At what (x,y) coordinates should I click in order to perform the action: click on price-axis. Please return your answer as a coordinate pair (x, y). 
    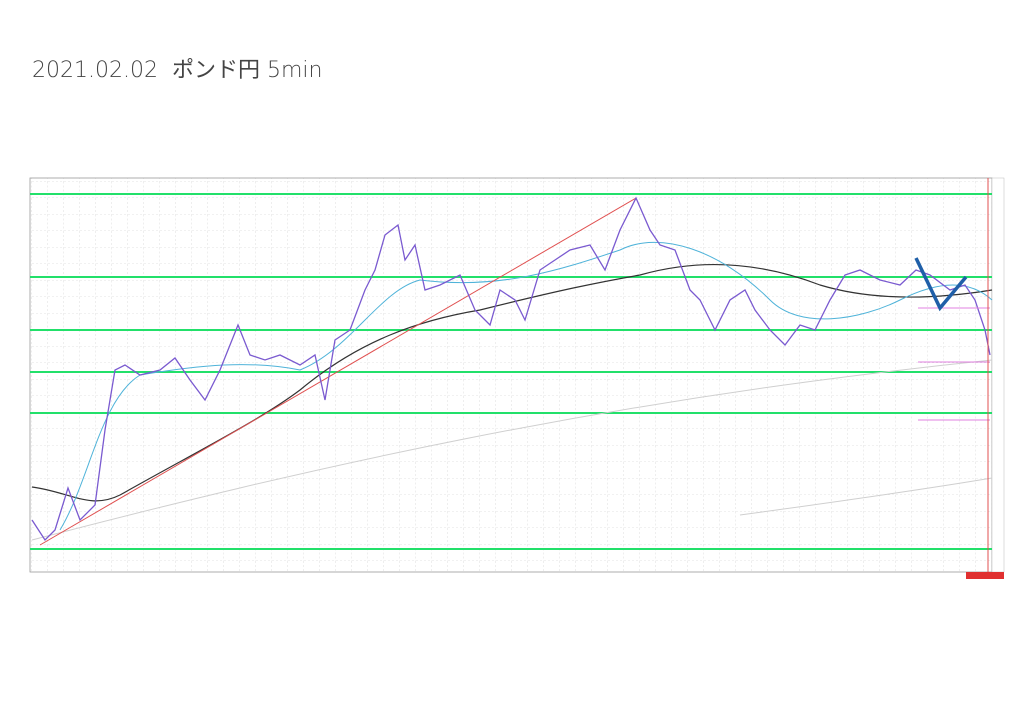
    Looking at the image, I should click on (998, 375).